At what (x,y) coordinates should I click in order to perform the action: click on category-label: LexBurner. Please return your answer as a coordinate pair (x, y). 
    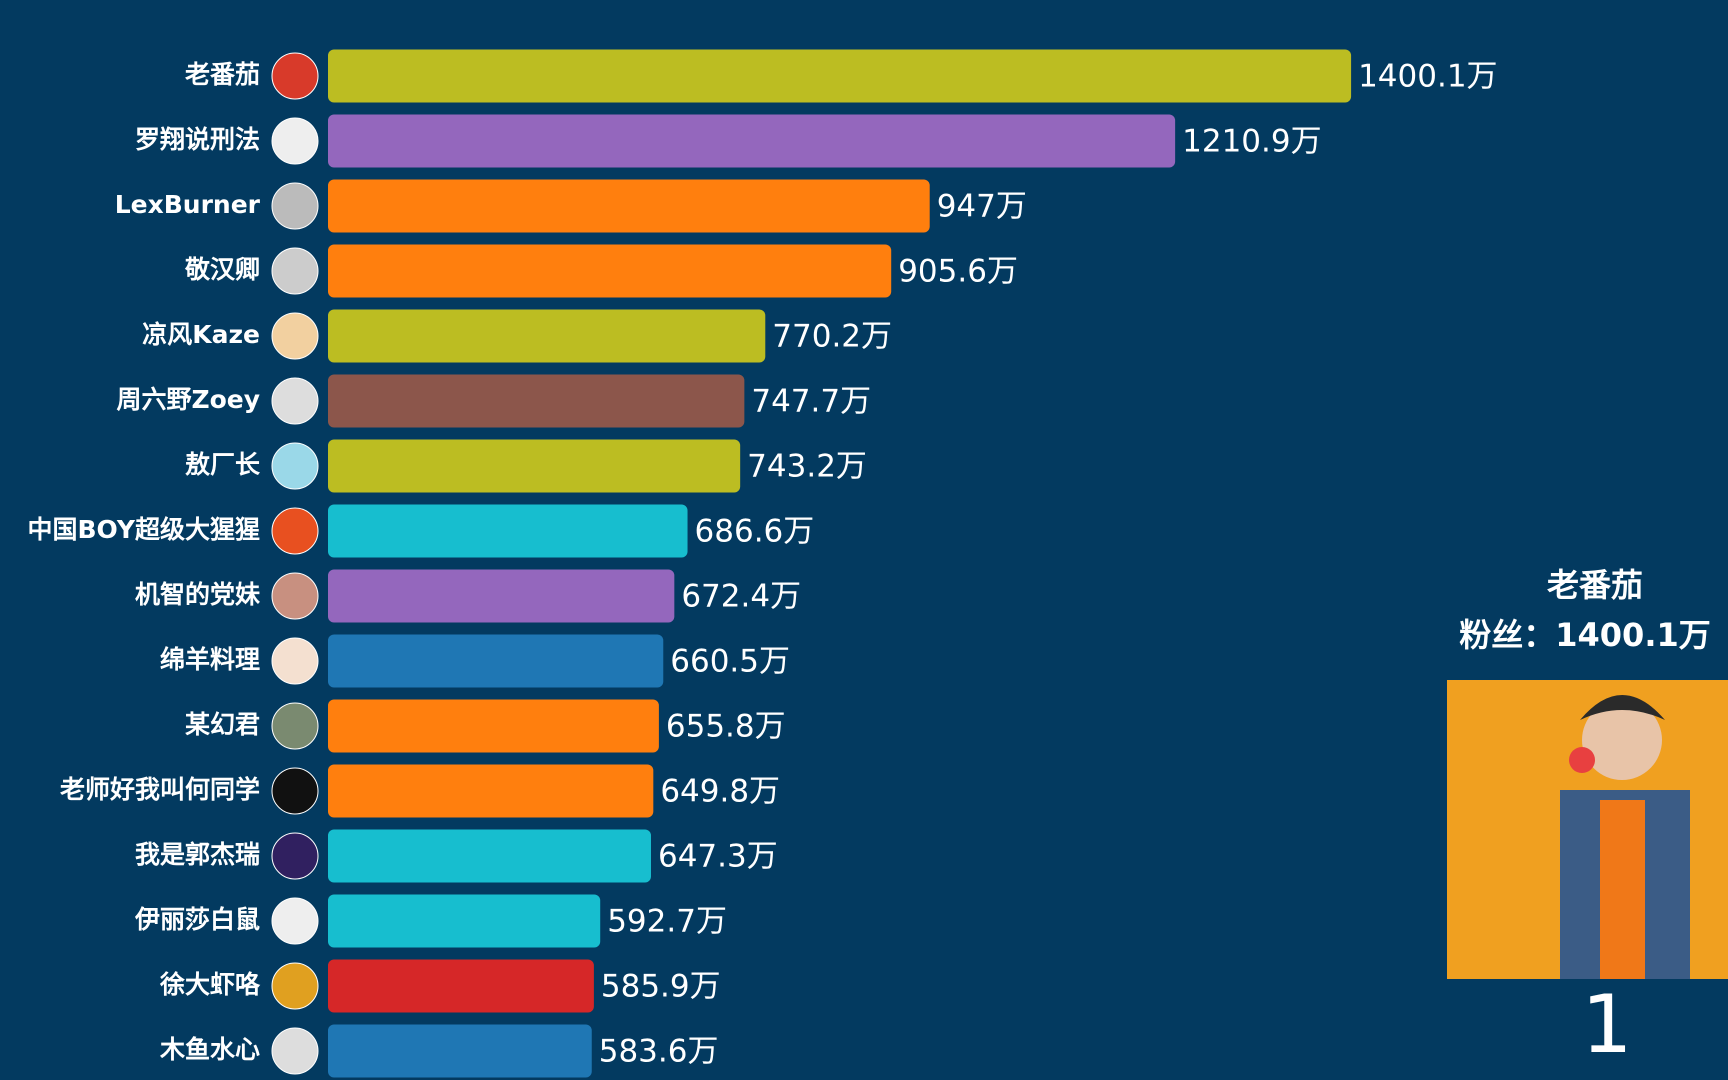
    Looking at the image, I should click on (188, 204).